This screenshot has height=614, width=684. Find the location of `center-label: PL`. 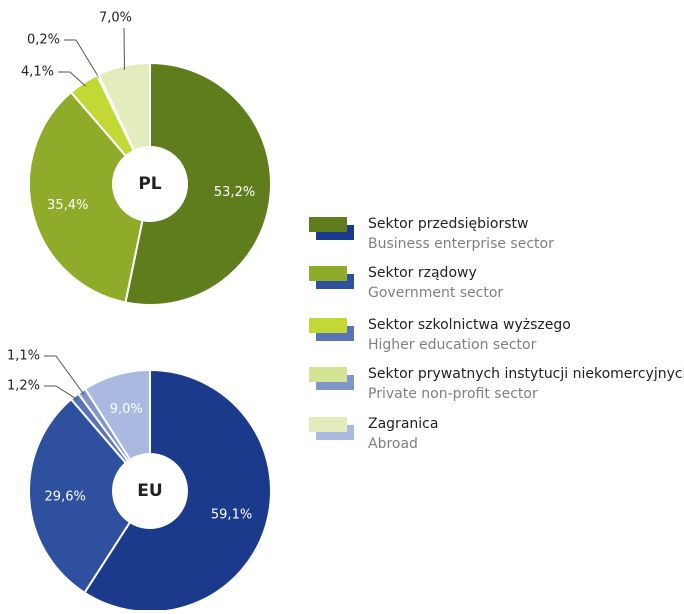

center-label: PL is located at coordinates (149, 184).